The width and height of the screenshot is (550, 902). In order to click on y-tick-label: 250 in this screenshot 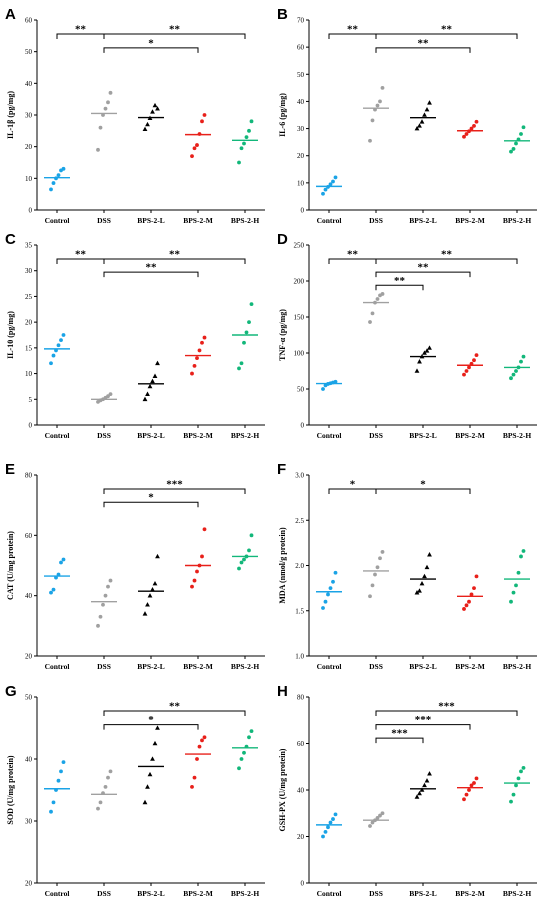, I will do `click(299, 246)`.